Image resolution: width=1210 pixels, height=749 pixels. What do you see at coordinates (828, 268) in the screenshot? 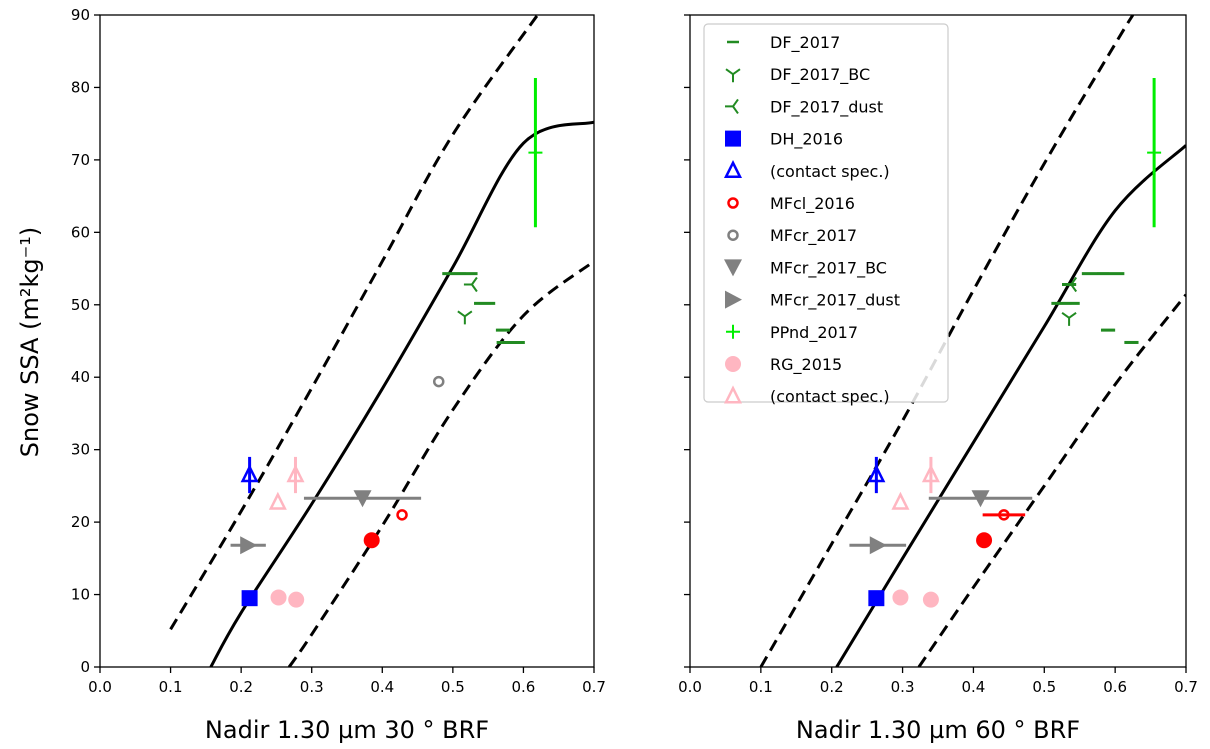
I see `legend-label: MFcr_2017_BC` at bounding box center [828, 268].